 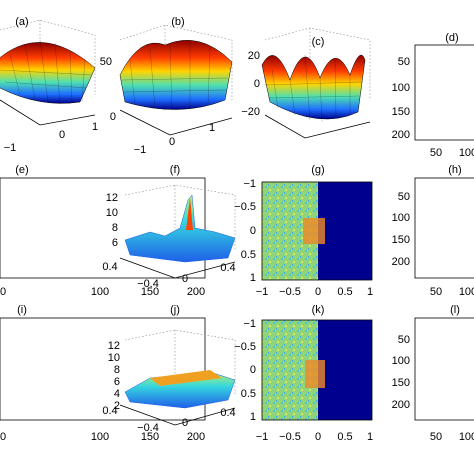 I want to click on image-l, so click(x=444, y=369).